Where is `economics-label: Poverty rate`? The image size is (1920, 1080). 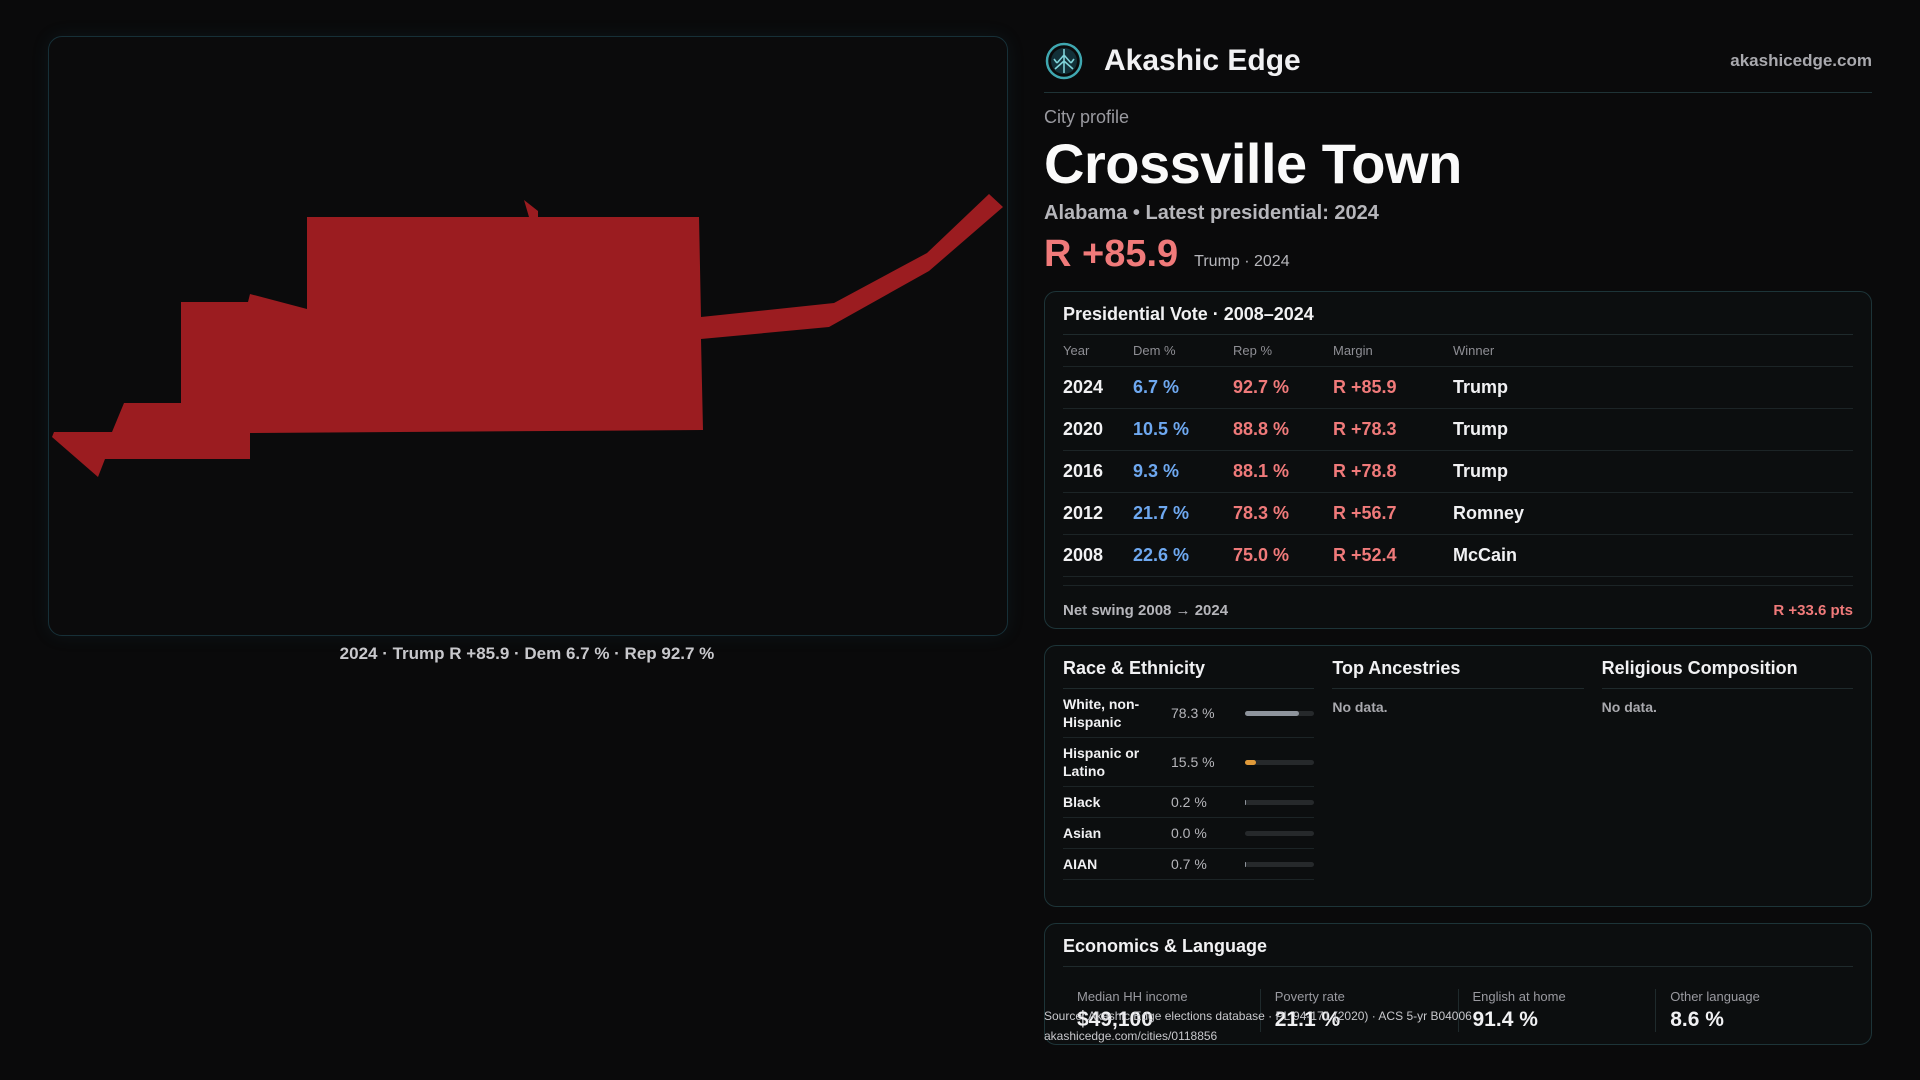
economics-label: Poverty rate is located at coordinates (1309, 997).